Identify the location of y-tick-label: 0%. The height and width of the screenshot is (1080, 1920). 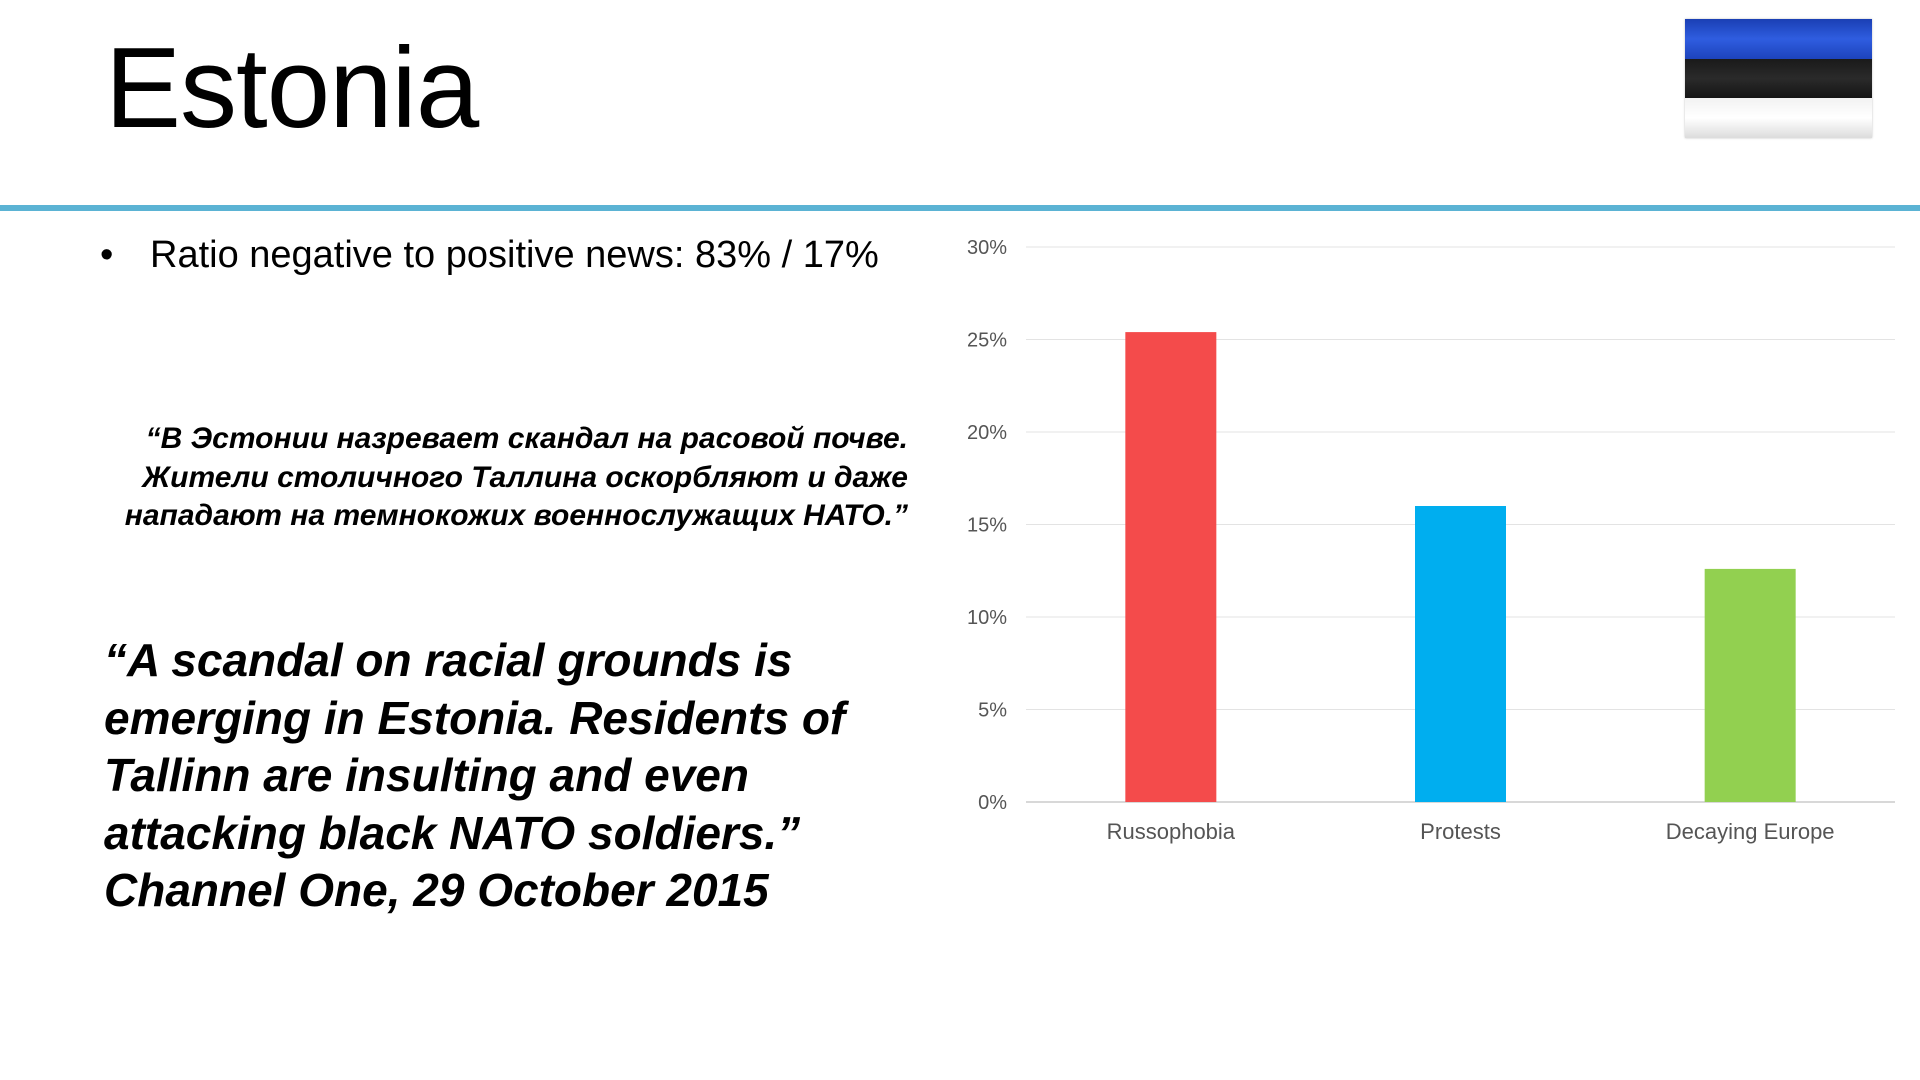
(992, 803).